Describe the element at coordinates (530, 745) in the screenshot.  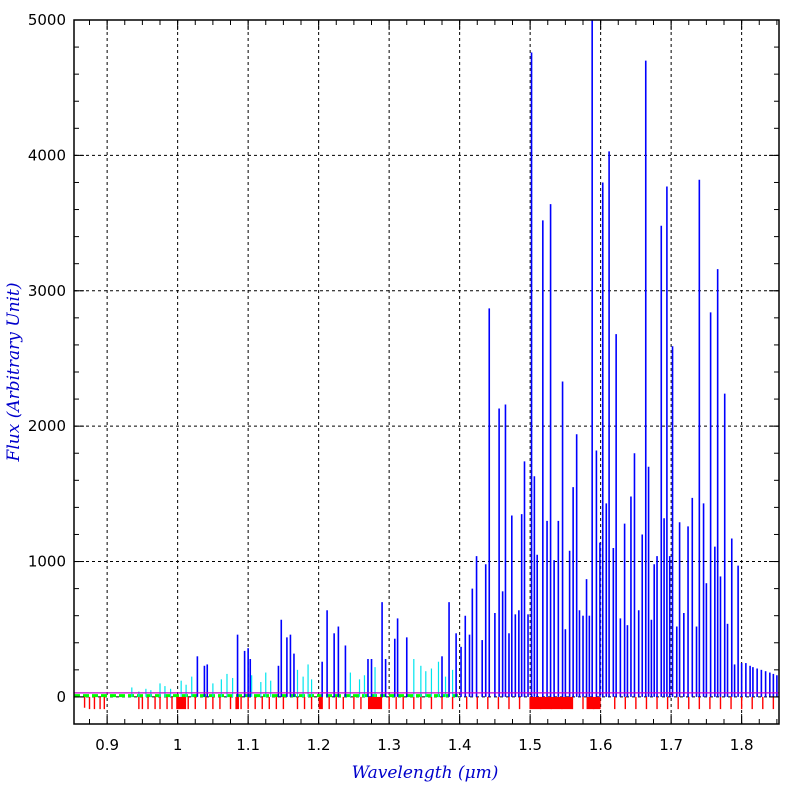
I see `x-tick-label: 1.5` at that location.